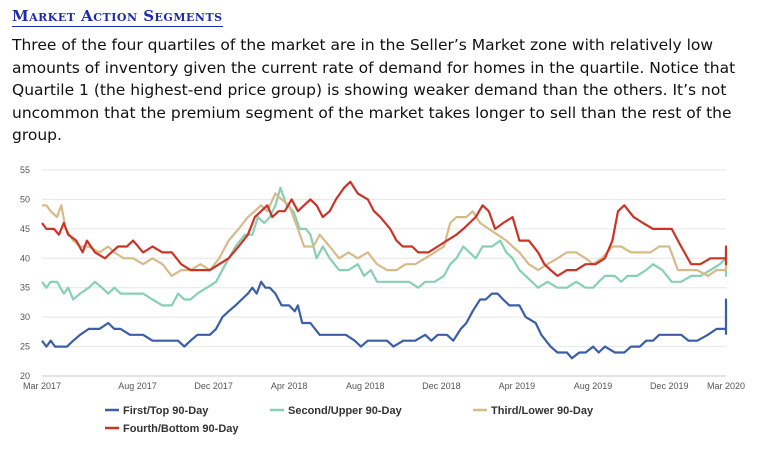 This screenshot has width=777, height=458. What do you see at coordinates (517, 386) in the screenshot?
I see `x-tick-label: Apr 2019` at bounding box center [517, 386].